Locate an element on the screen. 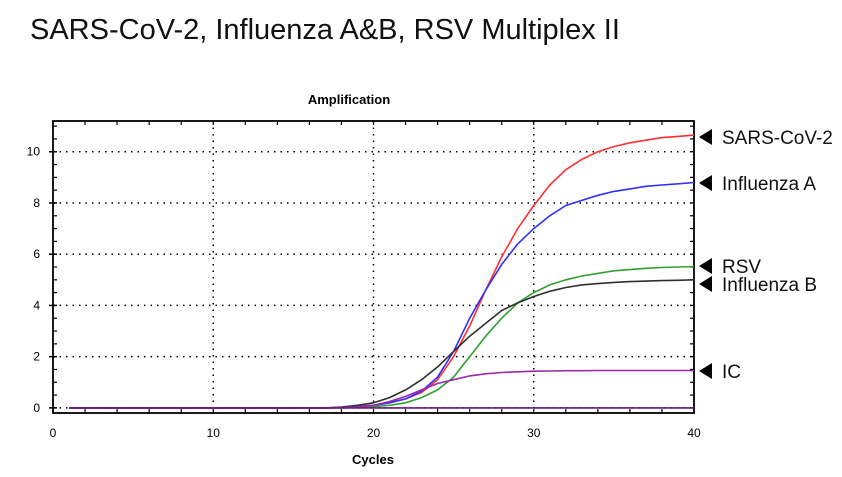 Image resolution: width=842 pixels, height=477 pixels. y-tick-label: 6 is located at coordinates (36, 254).